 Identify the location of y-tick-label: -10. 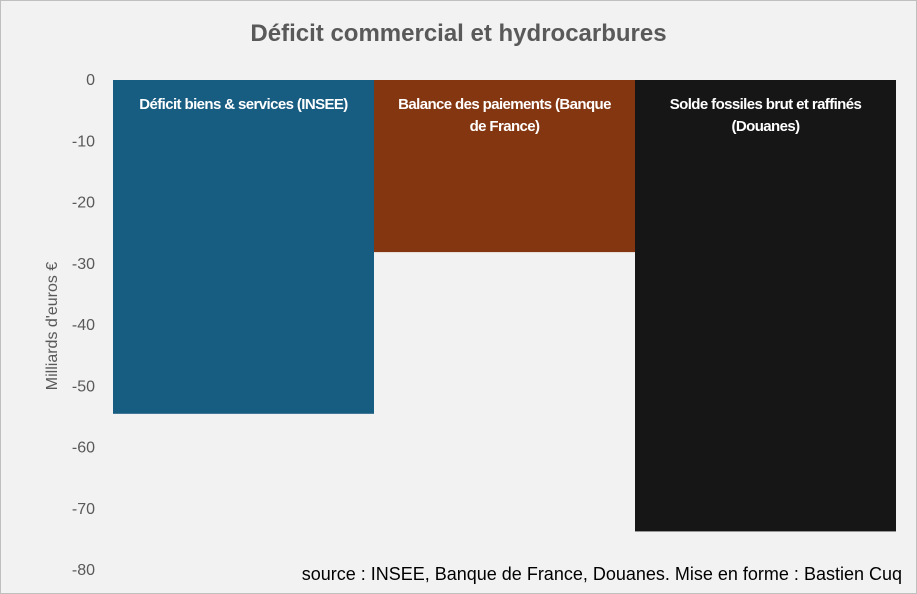
(83, 141).